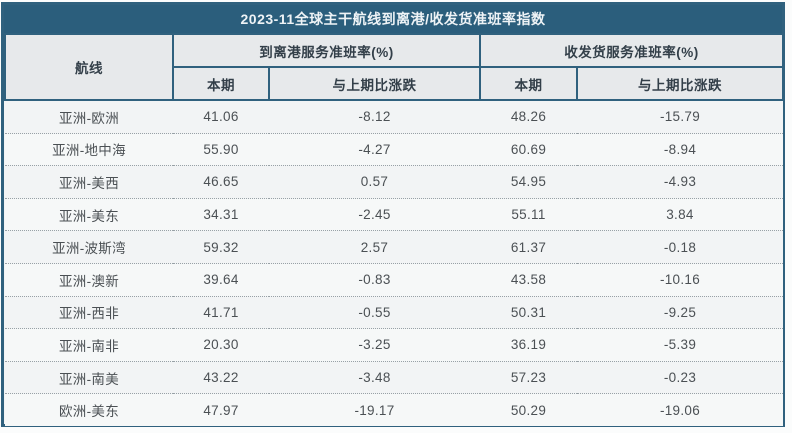 Image resolution: width=792 pixels, height=433 pixels. I want to click on table-row: 亚洲-地中海 55.90 -4.27 60.69 -8.94, so click(394, 149).